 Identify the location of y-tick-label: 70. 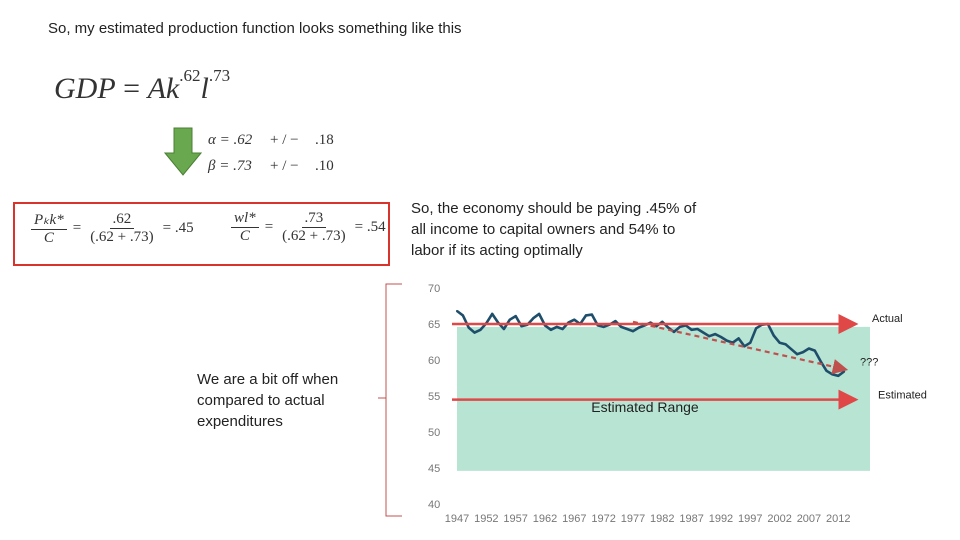
(434, 289).